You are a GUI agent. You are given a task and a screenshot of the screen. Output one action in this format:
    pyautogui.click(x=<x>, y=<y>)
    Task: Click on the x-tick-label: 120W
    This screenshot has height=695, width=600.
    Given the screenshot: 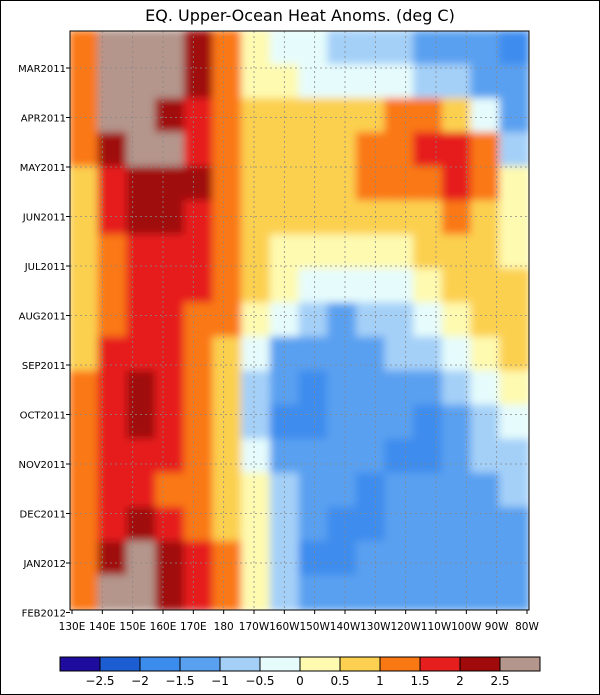 What is the action you would take?
    pyautogui.click(x=405, y=627)
    